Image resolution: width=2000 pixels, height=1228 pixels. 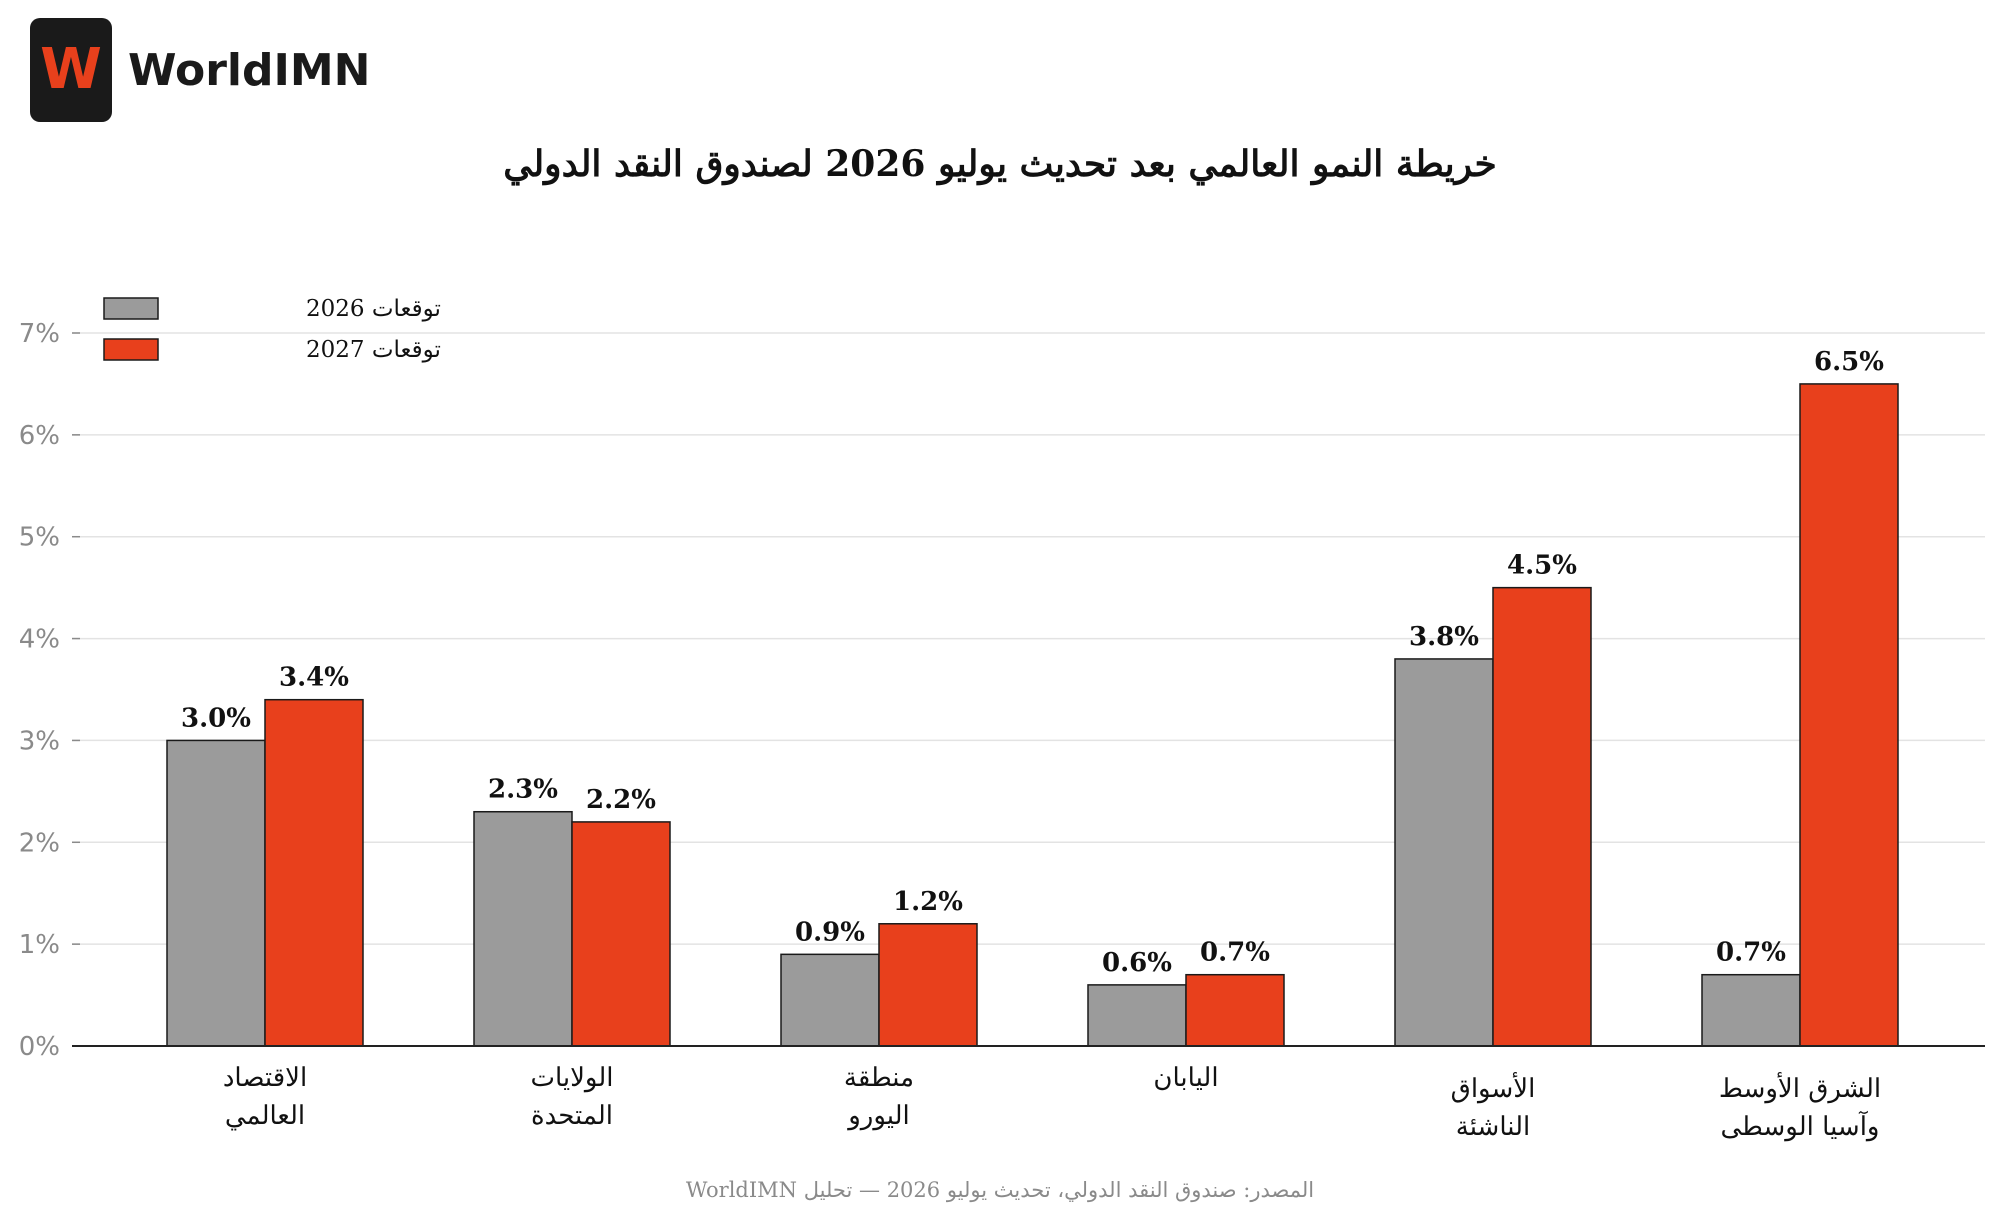 I want to click on y-tick-label: 1%, so click(x=39, y=945).